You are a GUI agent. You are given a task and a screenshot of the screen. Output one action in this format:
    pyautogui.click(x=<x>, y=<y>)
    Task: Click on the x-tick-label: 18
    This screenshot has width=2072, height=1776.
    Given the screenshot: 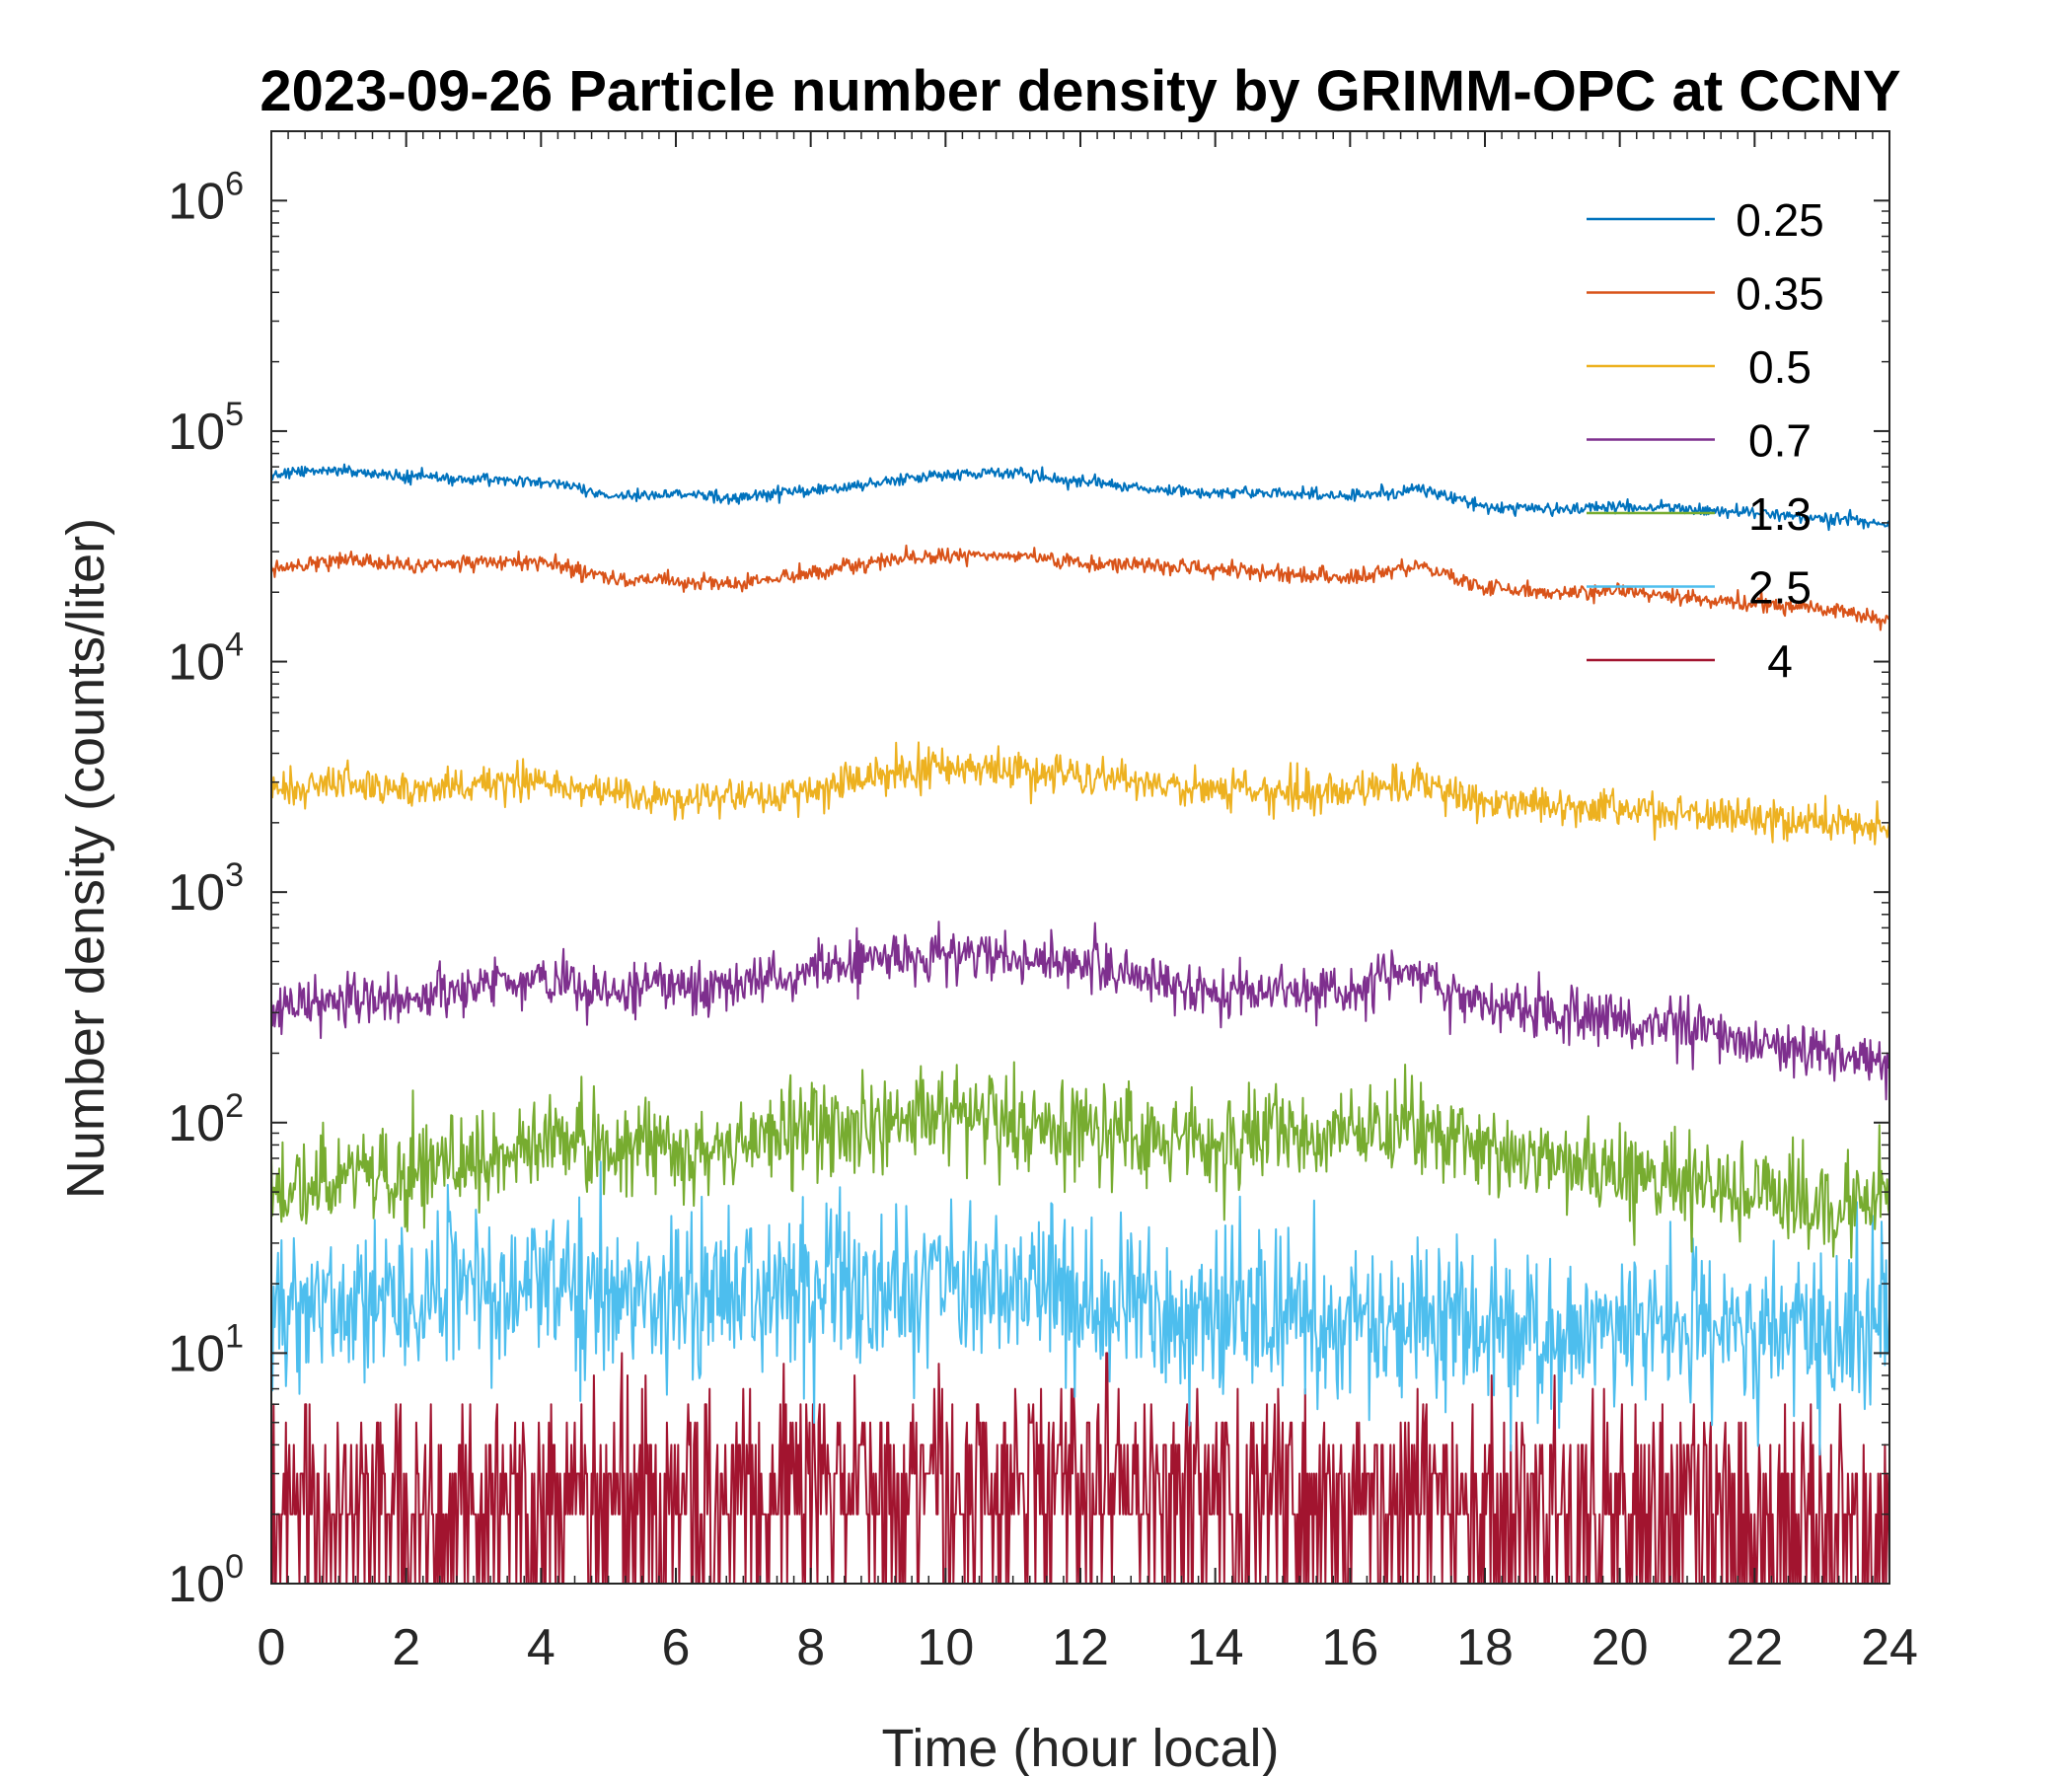 What is the action you would take?
    pyautogui.click(x=1485, y=1647)
    